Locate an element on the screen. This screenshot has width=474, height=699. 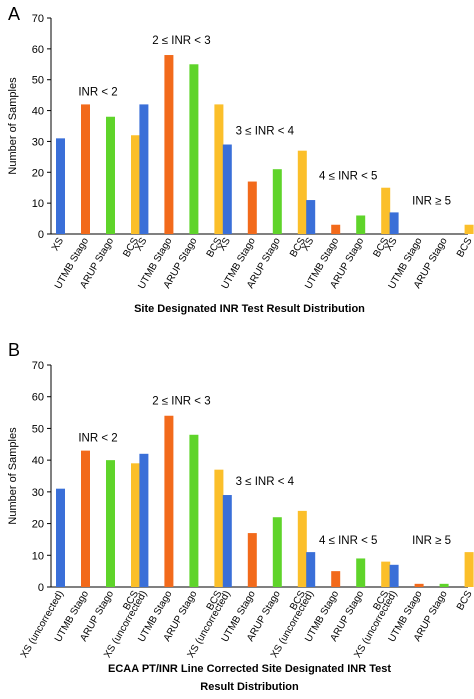
category-label: XS is located at coordinates (58, 244).